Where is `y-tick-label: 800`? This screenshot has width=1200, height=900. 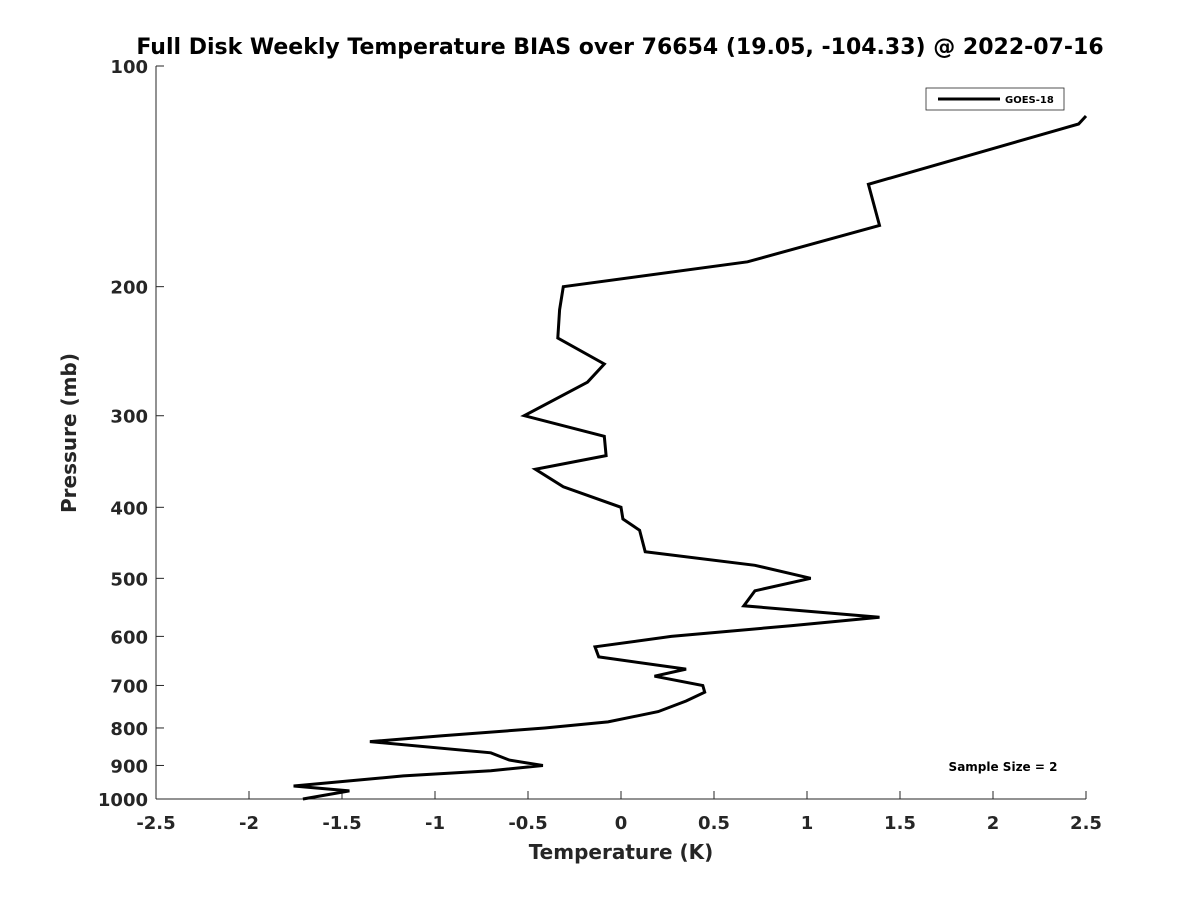
y-tick-label: 800 is located at coordinates (129, 729).